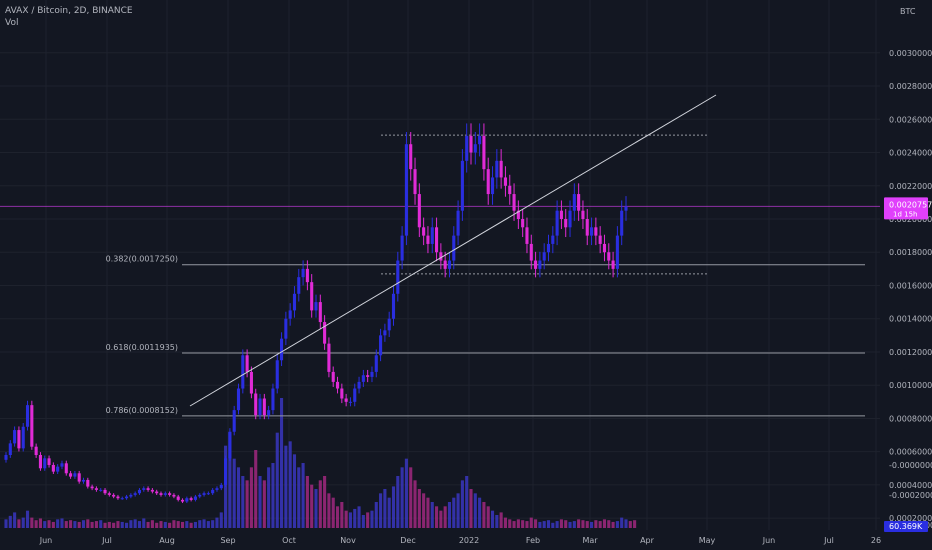  I want to click on x-tick-label: Jun, so click(46, 540).